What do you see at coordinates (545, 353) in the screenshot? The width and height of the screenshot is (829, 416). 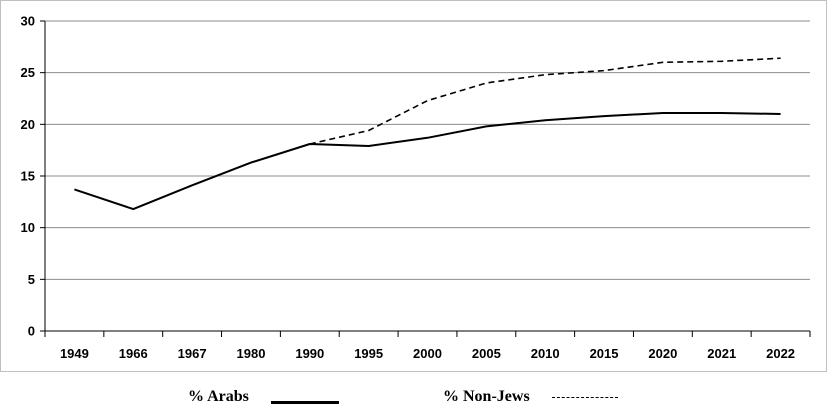 I see `x-tick-label-2010: 2010` at bounding box center [545, 353].